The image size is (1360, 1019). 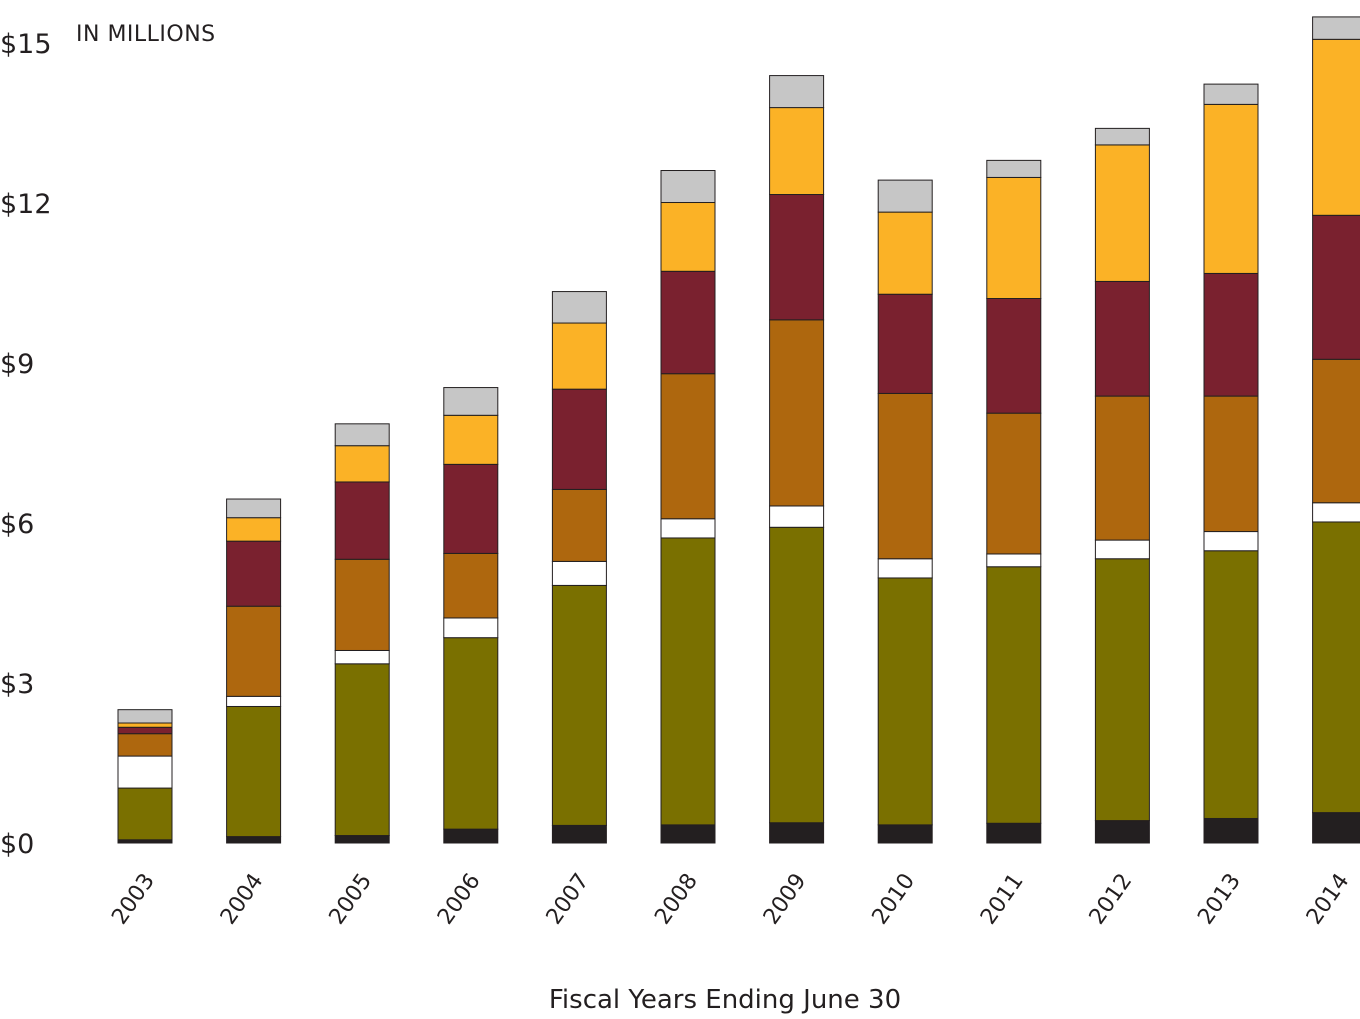 What do you see at coordinates (1002, 899) in the screenshot?
I see `x-tick-label: 2011` at bounding box center [1002, 899].